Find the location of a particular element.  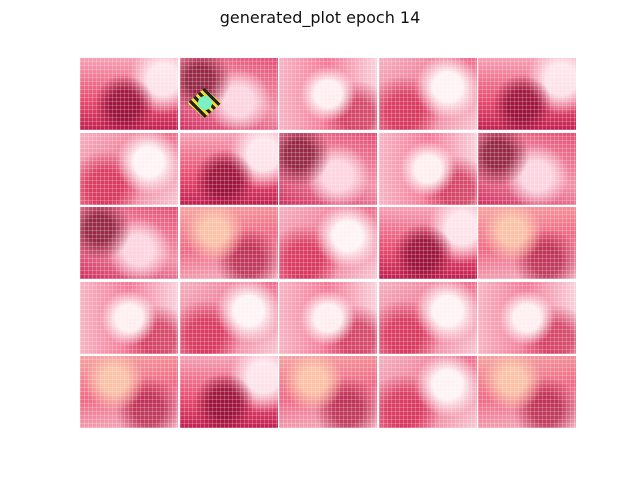

figure-title: generated_plot epoch 14 is located at coordinates (320, 17).